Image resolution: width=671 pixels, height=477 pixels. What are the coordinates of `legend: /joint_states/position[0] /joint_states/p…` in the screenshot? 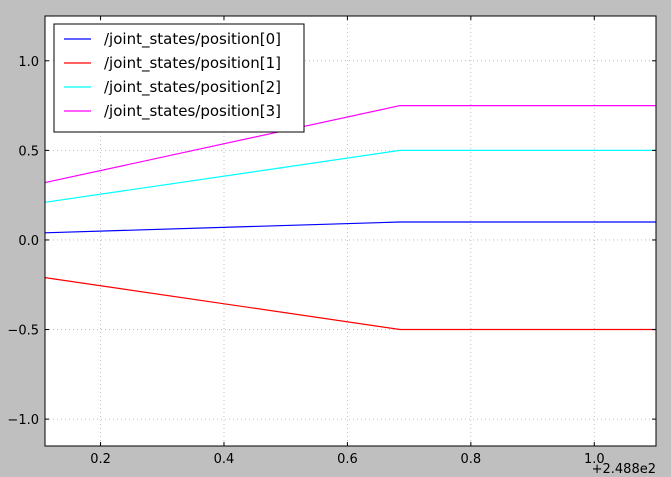 It's located at (179, 78).